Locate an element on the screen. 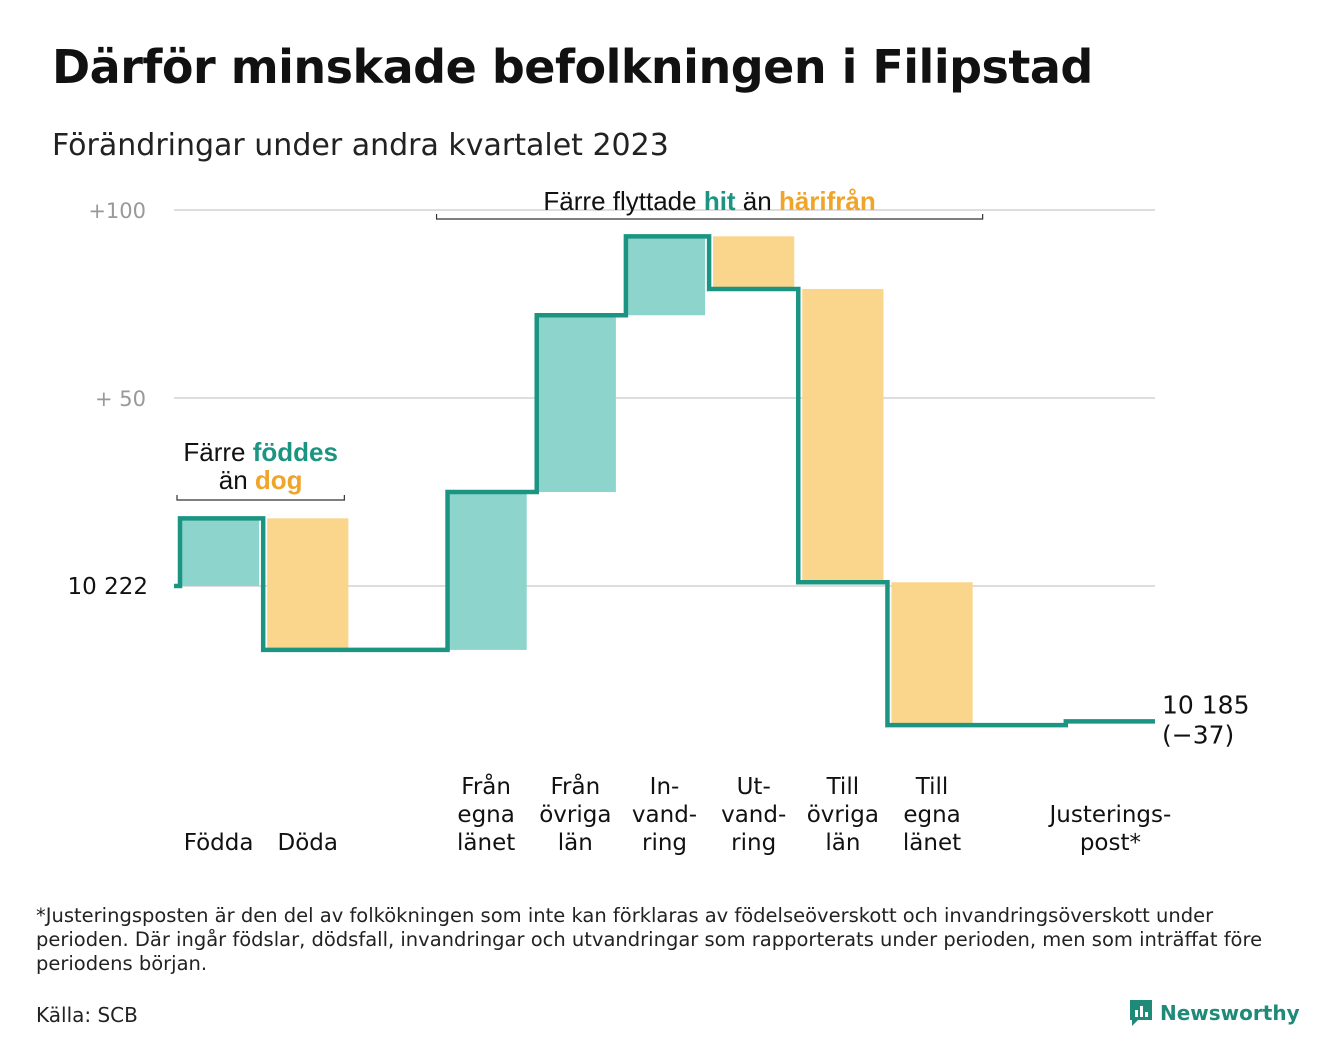 The width and height of the screenshot is (1340, 1060). category-label: Födda is located at coordinates (219, 843).